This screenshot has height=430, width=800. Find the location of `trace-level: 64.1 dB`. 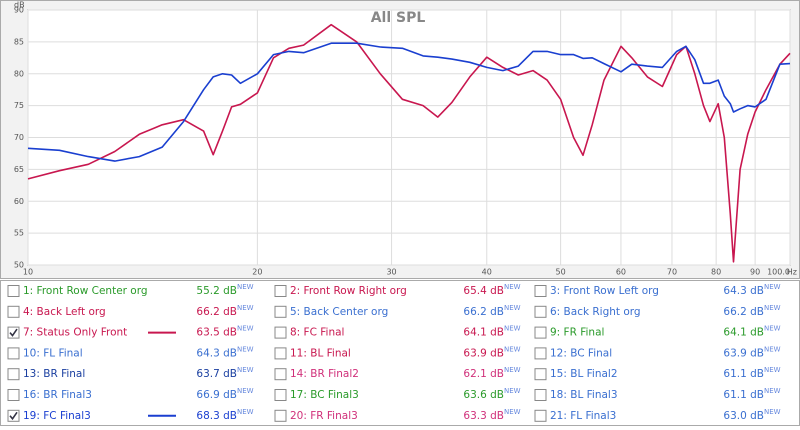

trace-level: 64.1 dB is located at coordinates (743, 333).